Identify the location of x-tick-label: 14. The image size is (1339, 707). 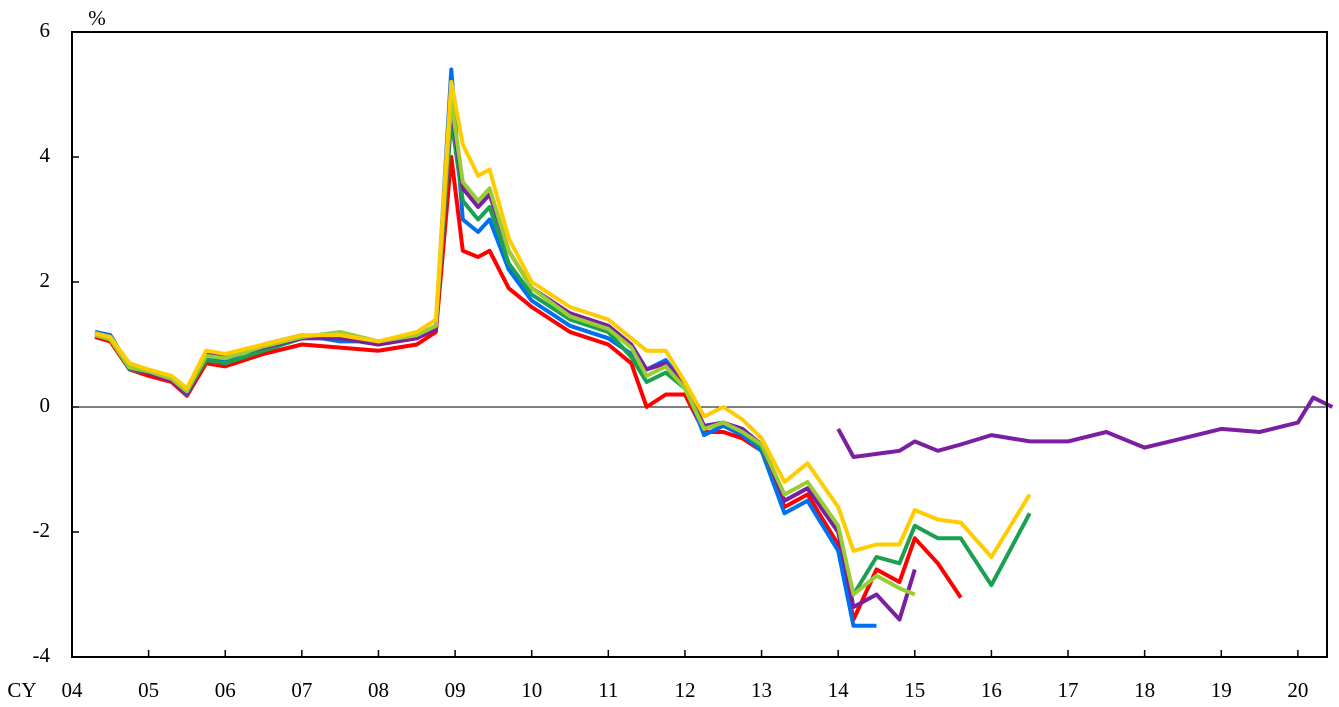
(839, 690).